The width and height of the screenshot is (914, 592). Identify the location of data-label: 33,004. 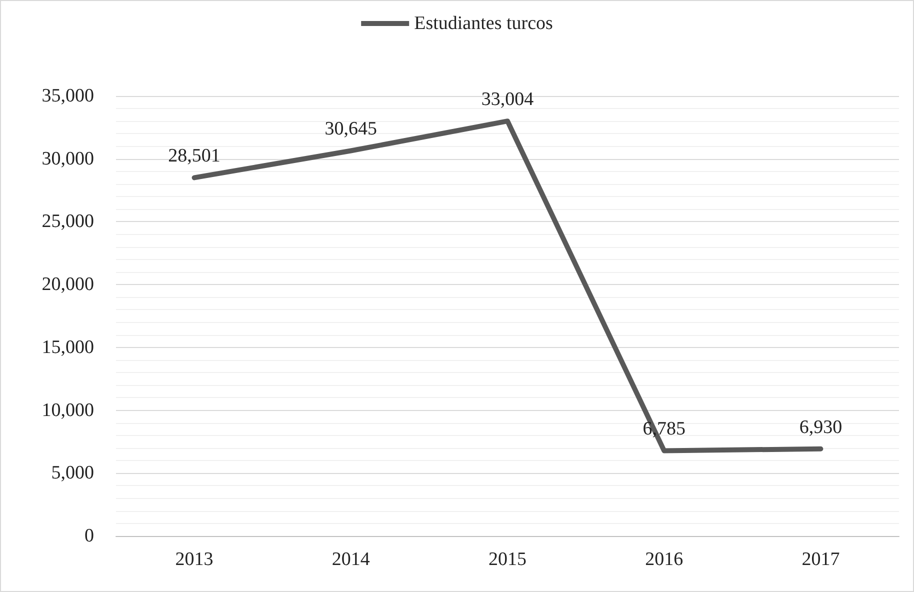
(507, 99).